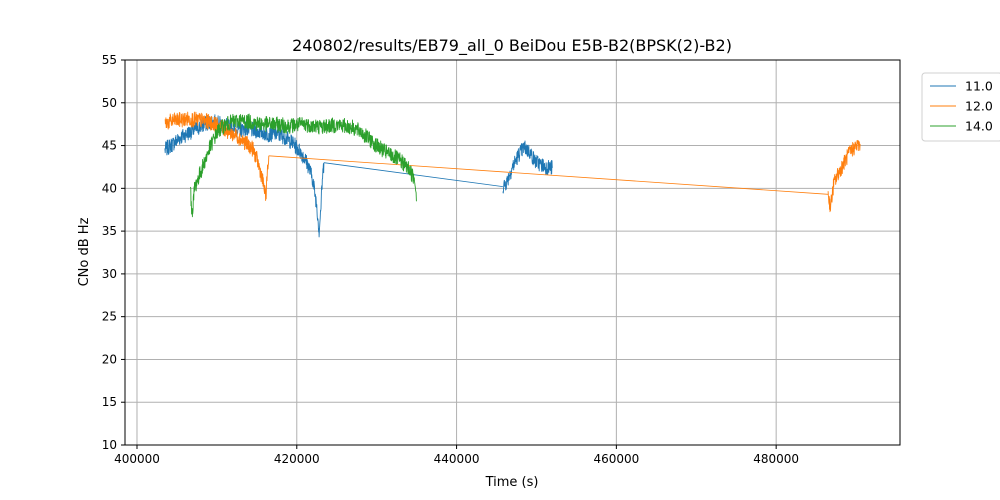 This screenshot has height=500, width=1000. What do you see at coordinates (84, 251) in the screenshot?
I see `y-axis-label: CNo dB Hz` at bounding box center [84, 251].